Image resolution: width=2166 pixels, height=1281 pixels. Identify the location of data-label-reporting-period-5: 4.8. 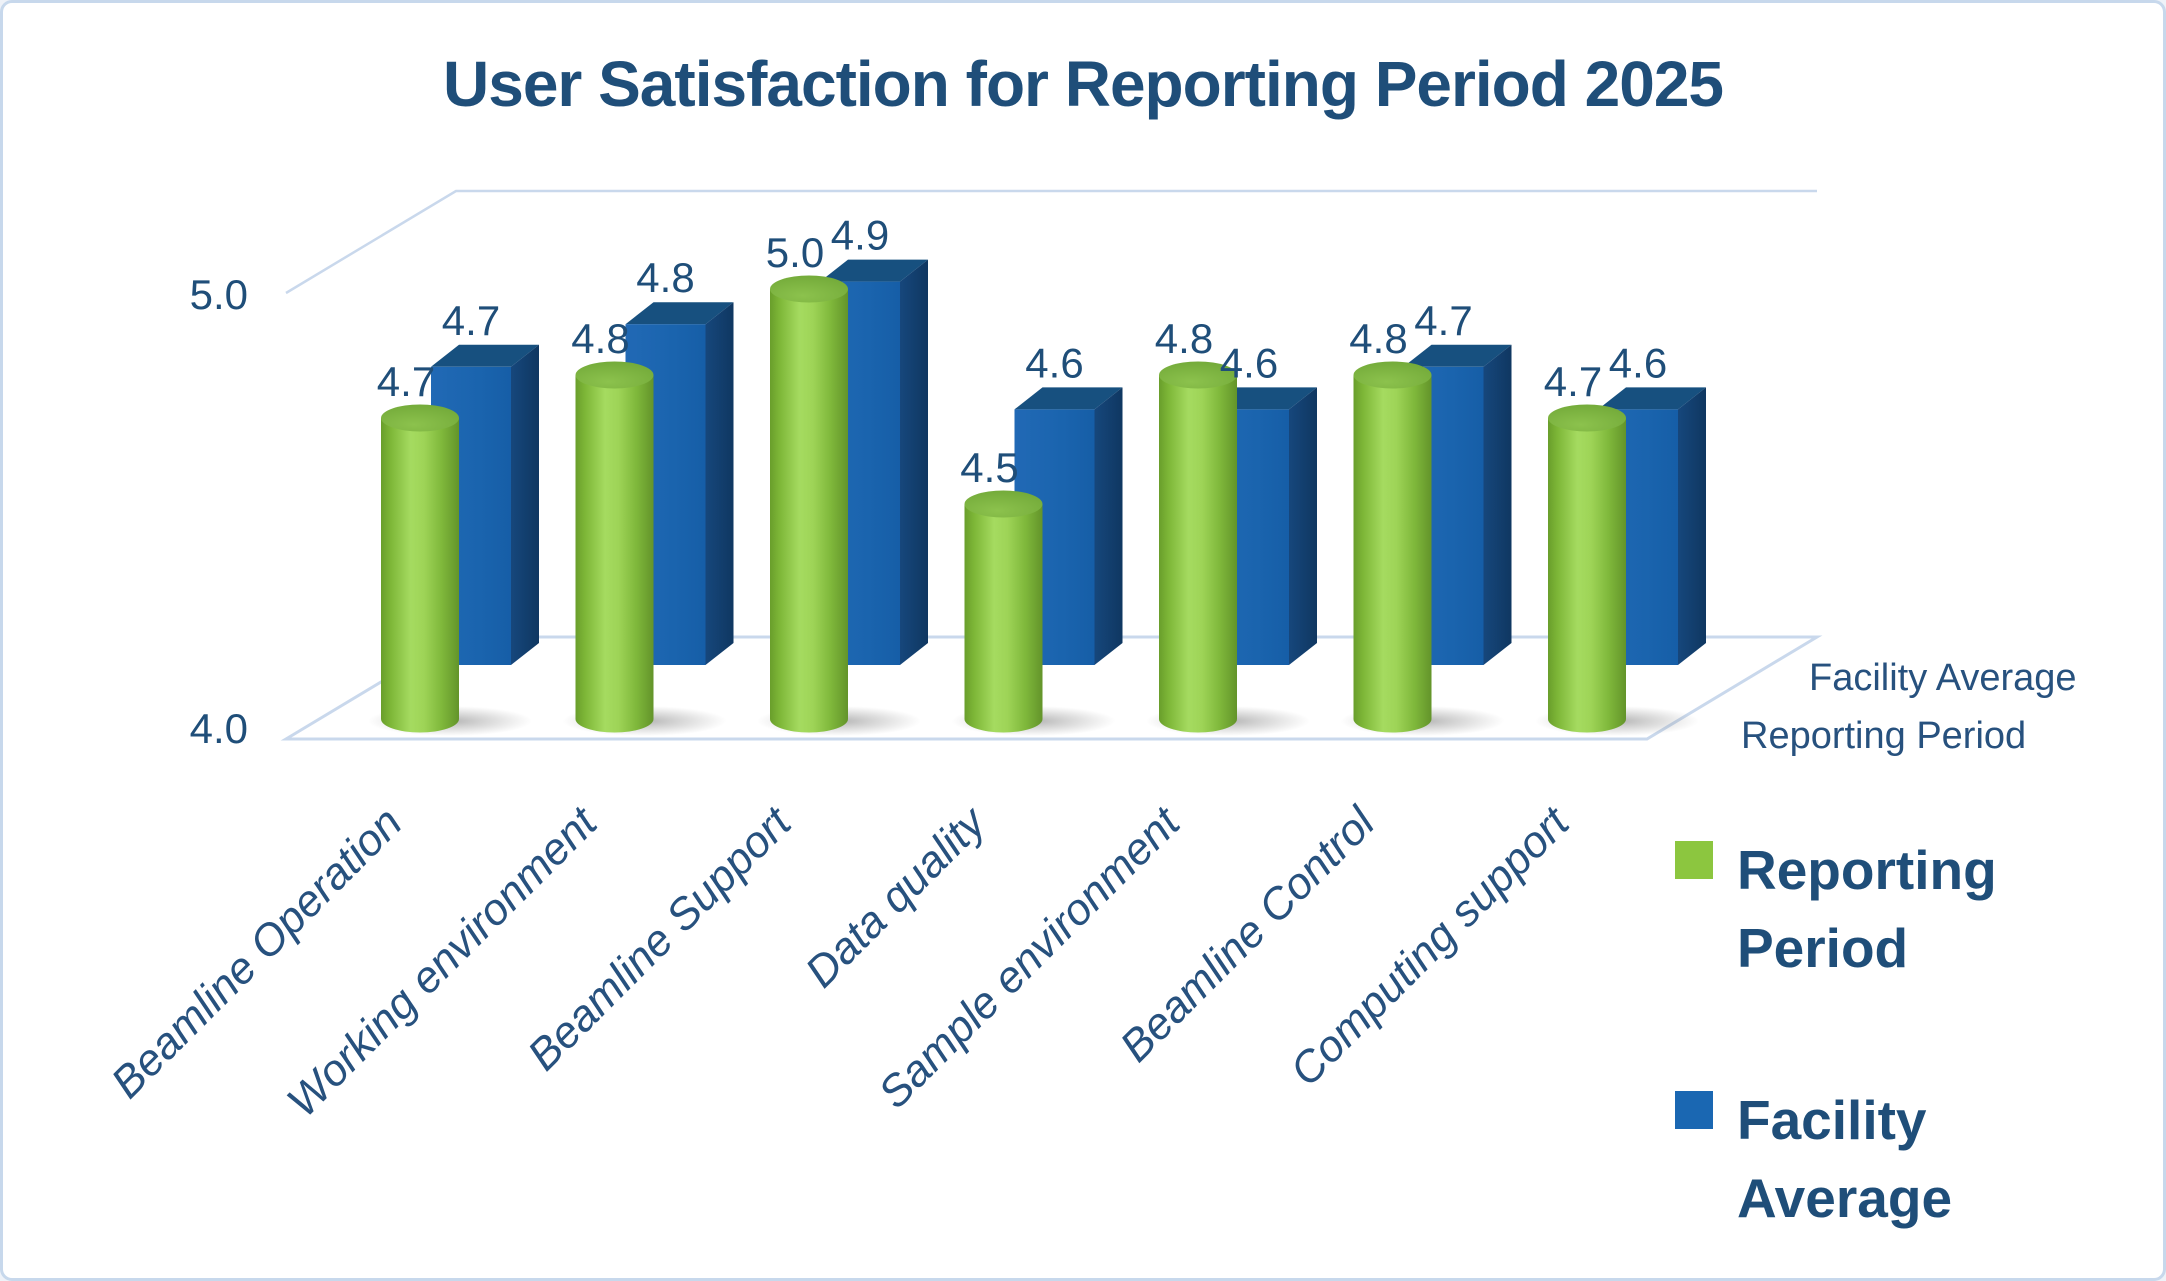
(1378, 338).